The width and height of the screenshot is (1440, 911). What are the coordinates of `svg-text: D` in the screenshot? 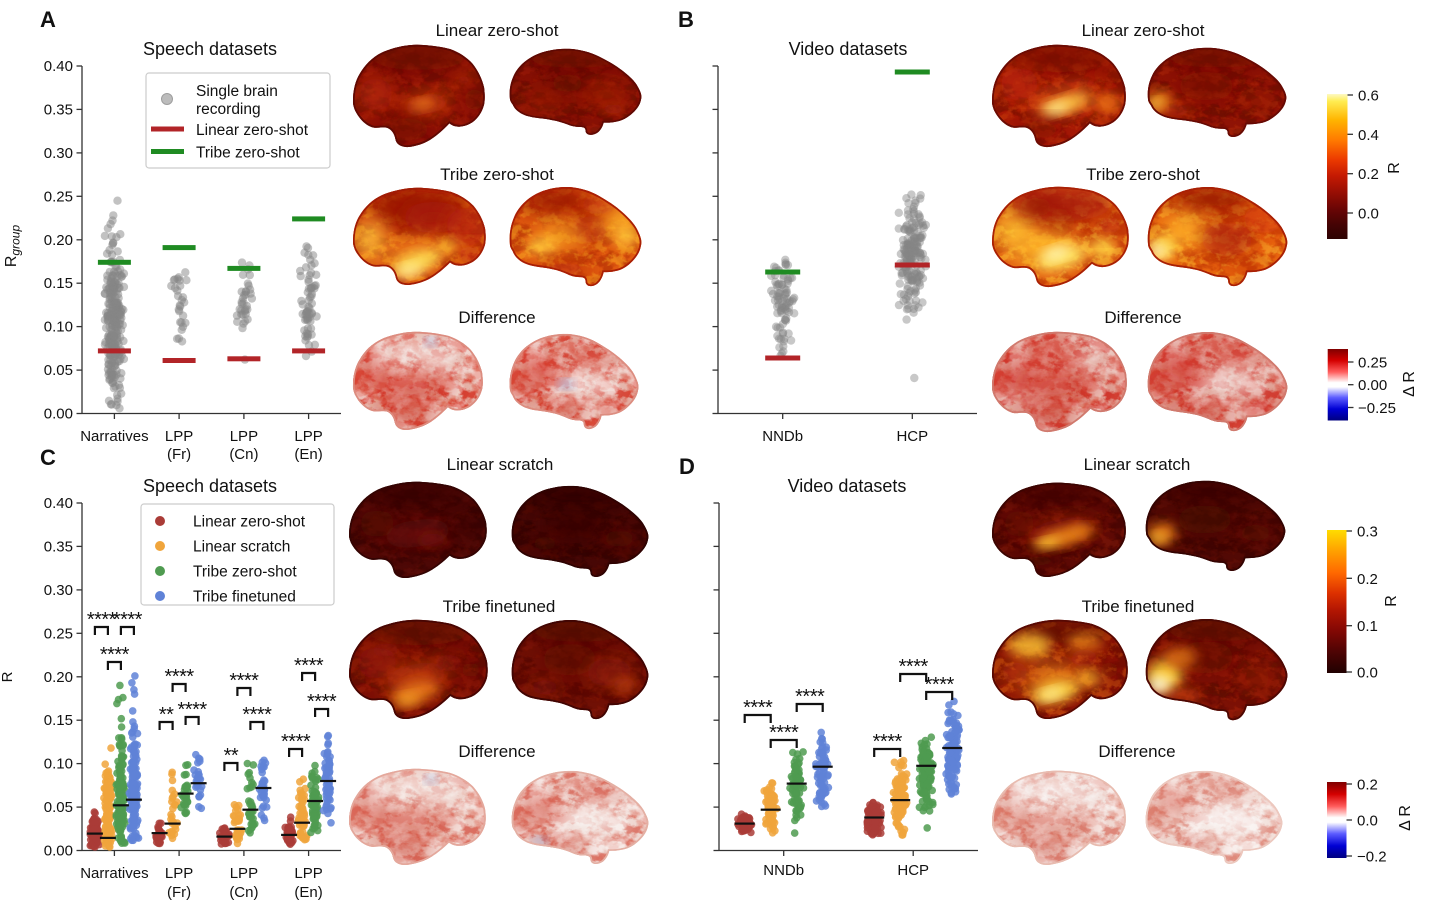 It's located at (687, 466).